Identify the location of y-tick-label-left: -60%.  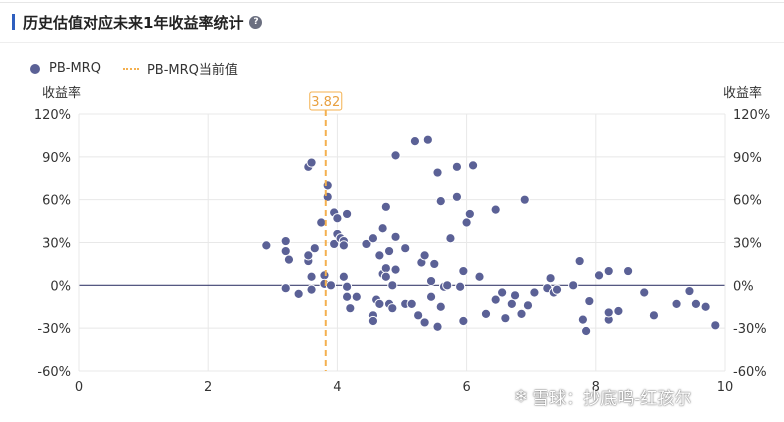
(54, 372).